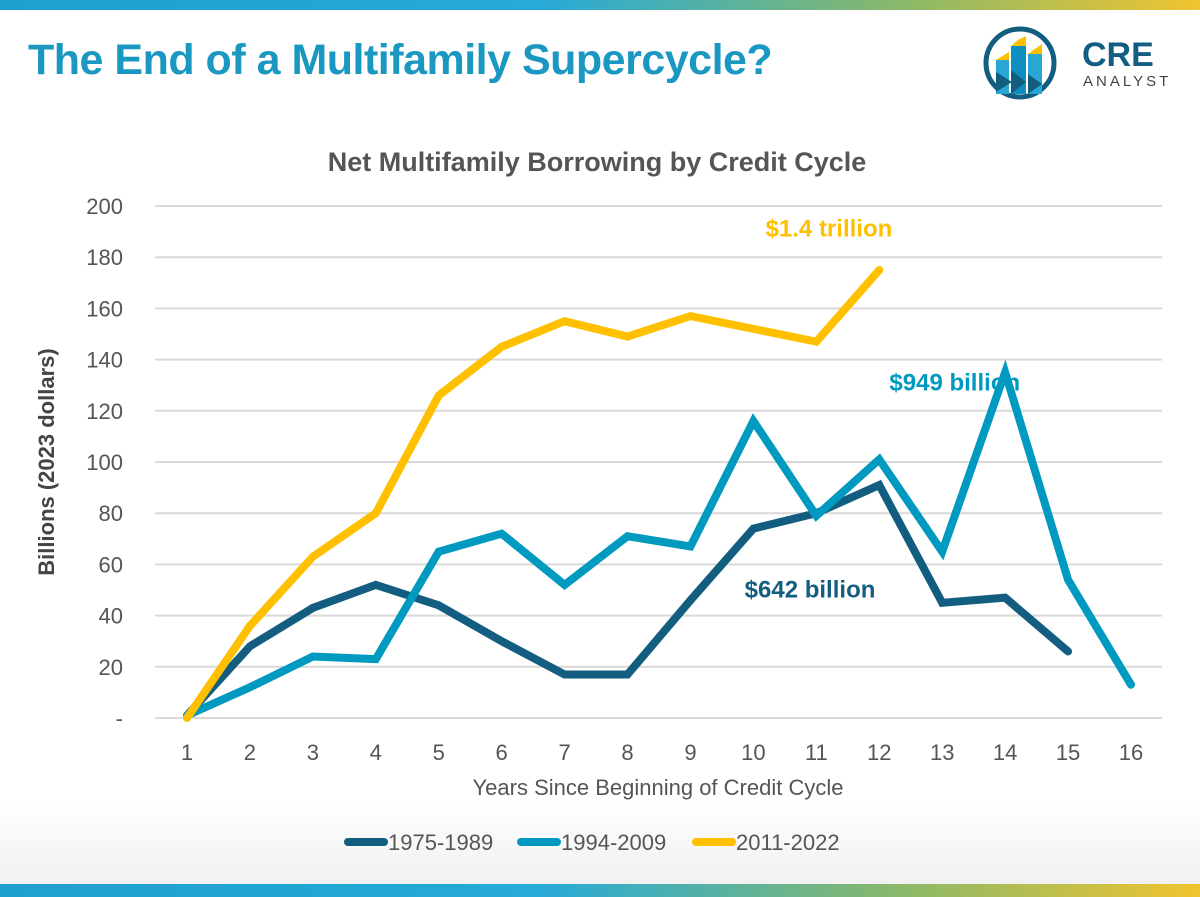 Image resolution: width=1200 pixels, height=897 pixels. What do you see at coordinates (119, 718) in the screenshot?
I see `y-tick-label: -` at bounding box center [119, 718].